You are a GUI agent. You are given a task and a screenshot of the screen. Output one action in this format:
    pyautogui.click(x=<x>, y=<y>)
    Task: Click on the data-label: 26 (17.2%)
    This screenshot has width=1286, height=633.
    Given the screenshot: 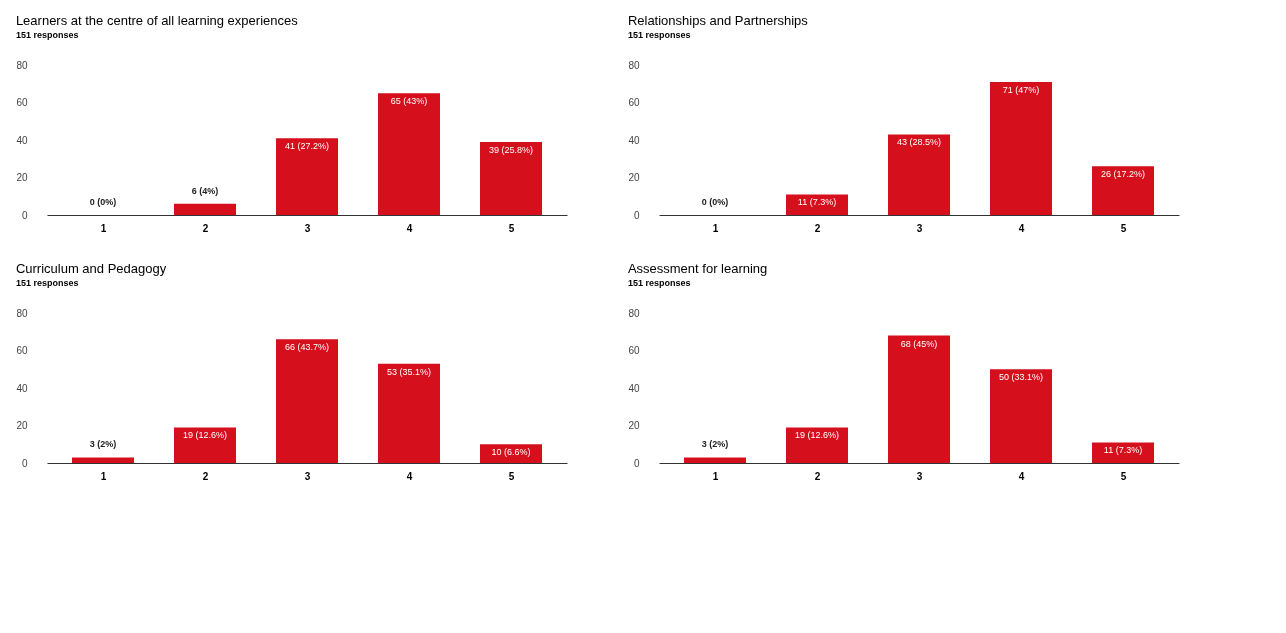 What is the action you would take?
    pyautogui.click(x=1123, y=174)
    